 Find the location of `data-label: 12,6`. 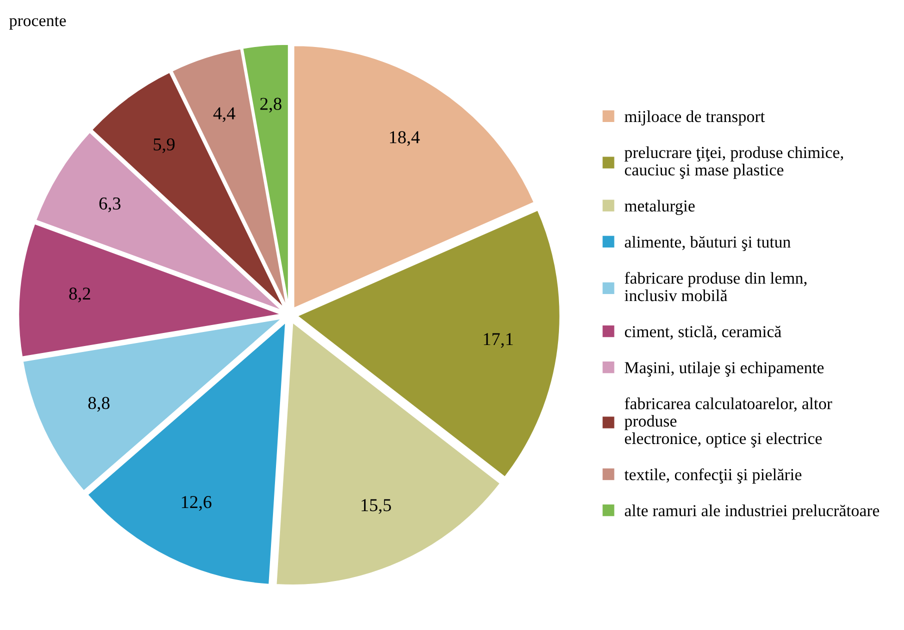

data-label: 12,6 is located at coordinates (197, 503).